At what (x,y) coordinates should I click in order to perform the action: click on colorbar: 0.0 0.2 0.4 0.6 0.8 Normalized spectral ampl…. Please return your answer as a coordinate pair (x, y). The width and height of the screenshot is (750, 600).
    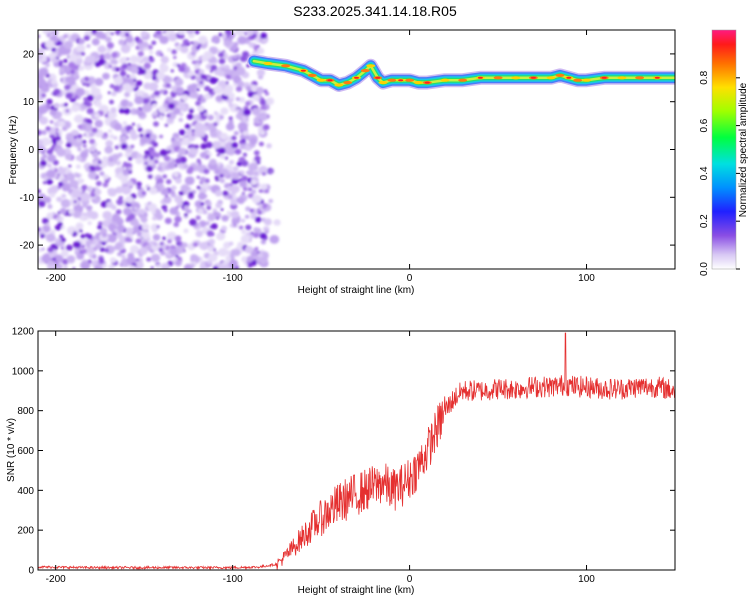
    Looking at the image, I should click on (724, 152).